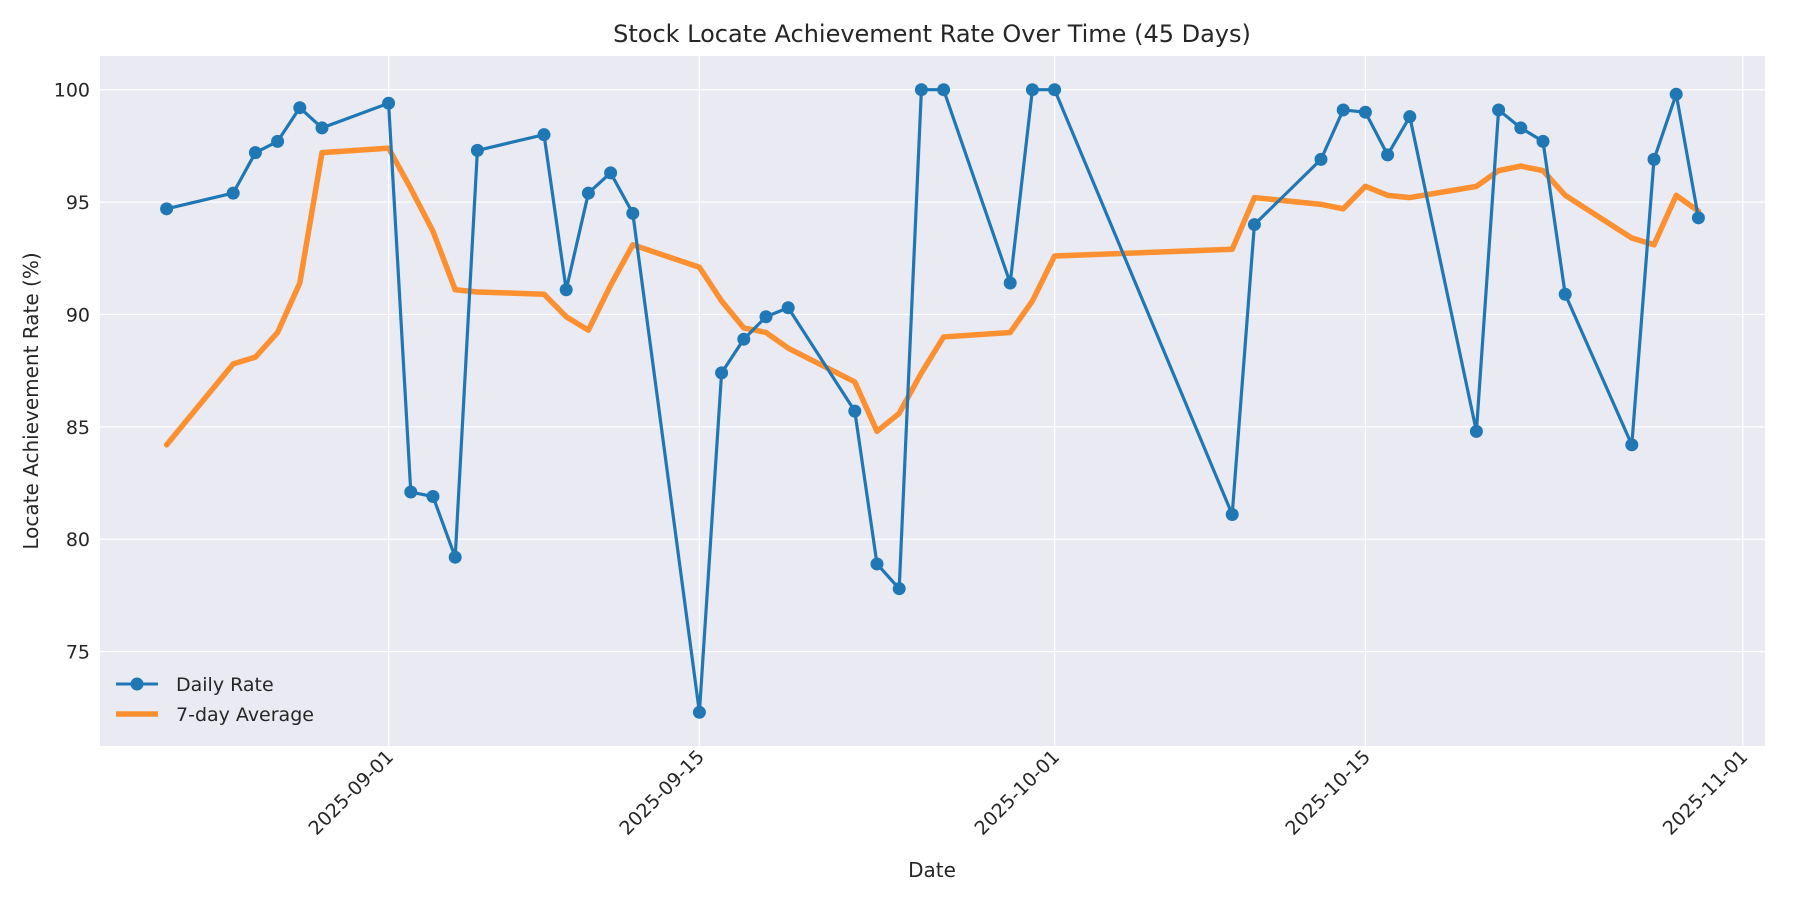  Describe the element at coordinates (72, 372) in the screenshot. I see `y-axis-ticks: 75 80 85 90 95 100` at that location.